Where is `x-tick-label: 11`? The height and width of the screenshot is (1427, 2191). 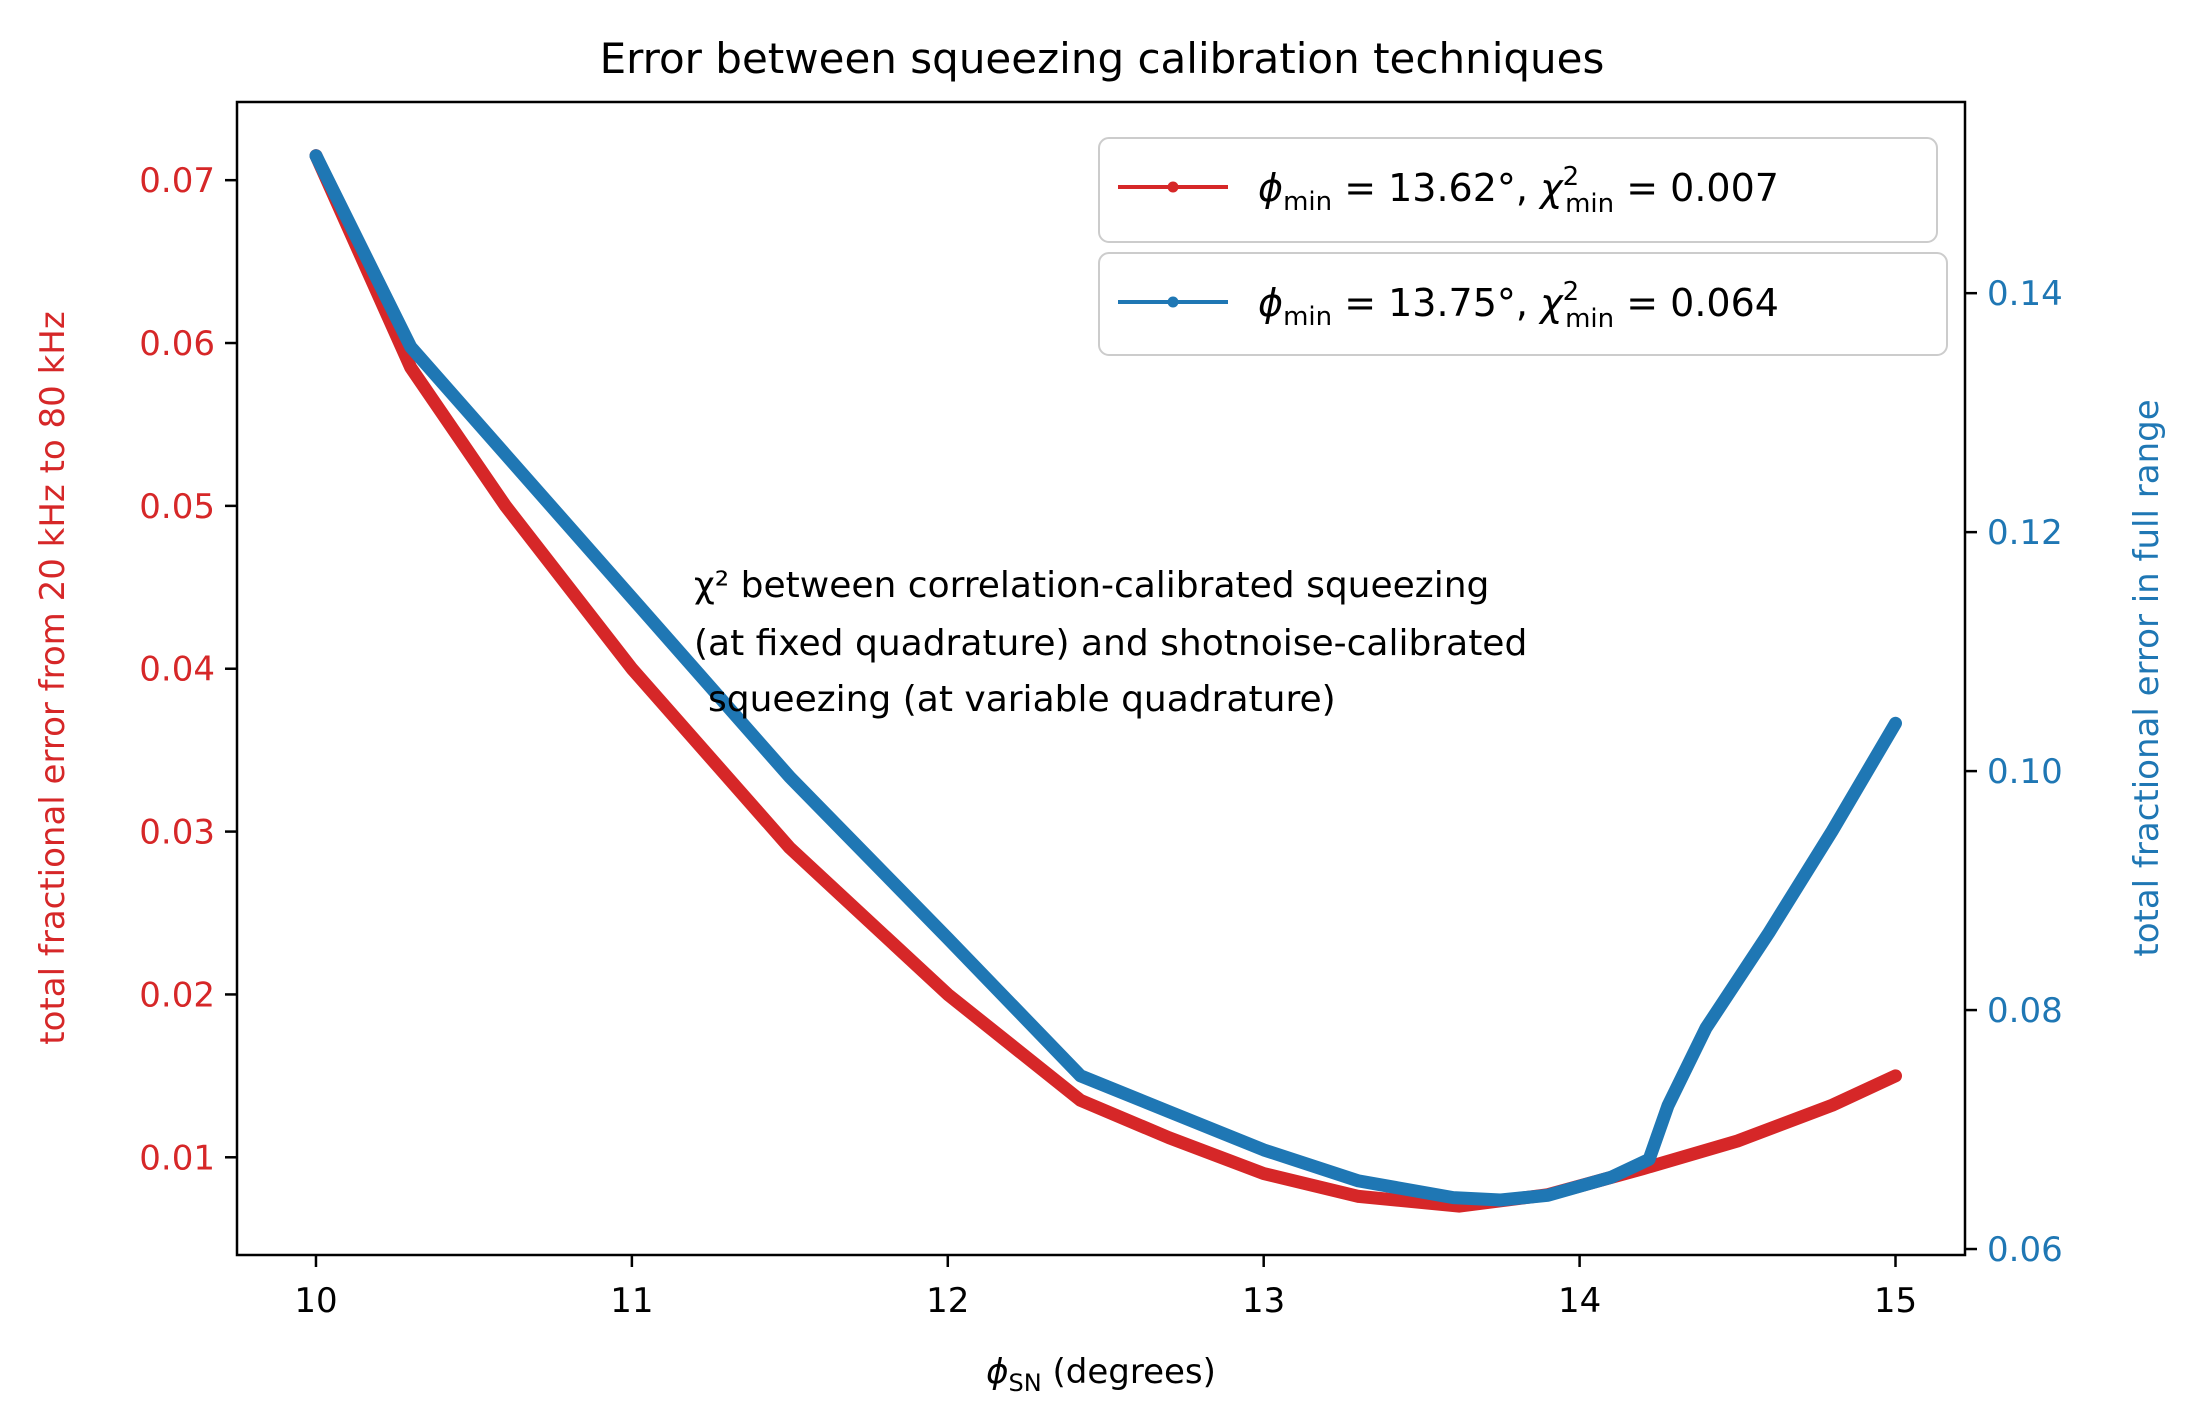
x-tick-label: 11 is located at coordinates (631, 1301).